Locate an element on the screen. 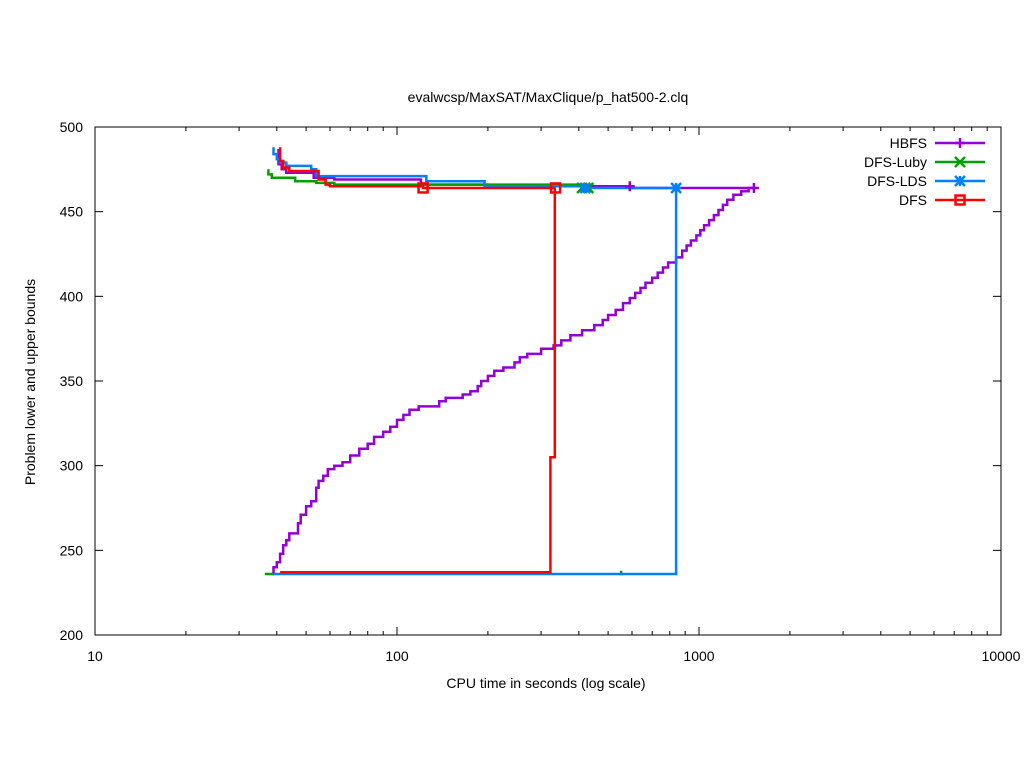 This screenshot has height=768, width=1024. legend-label-hbfs: HBFS is located at coordinates (908, 143).